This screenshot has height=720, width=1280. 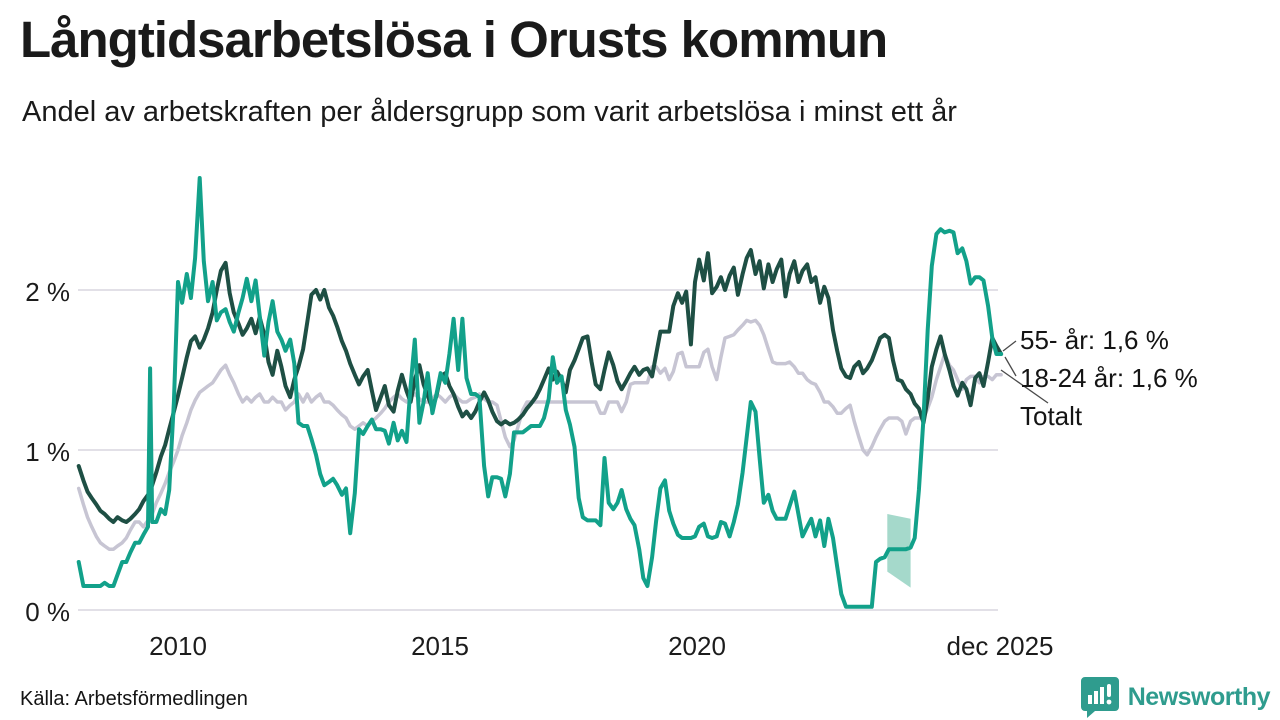 I want to click on x-tick-dec-2025: dec 2025, so click(x=1000, y=646).